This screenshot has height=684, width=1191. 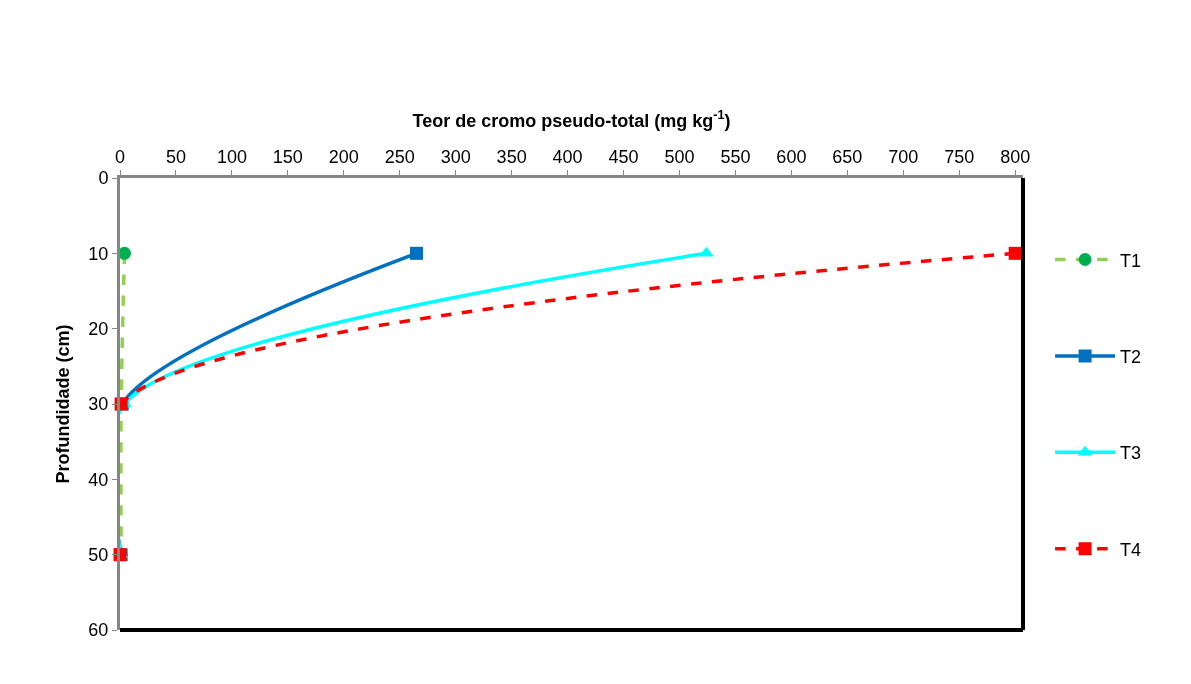 What do you see at coordinates (103, 178) in the screenshot?
I see `y-tick-label: 0` at bounding box center [103, 178].